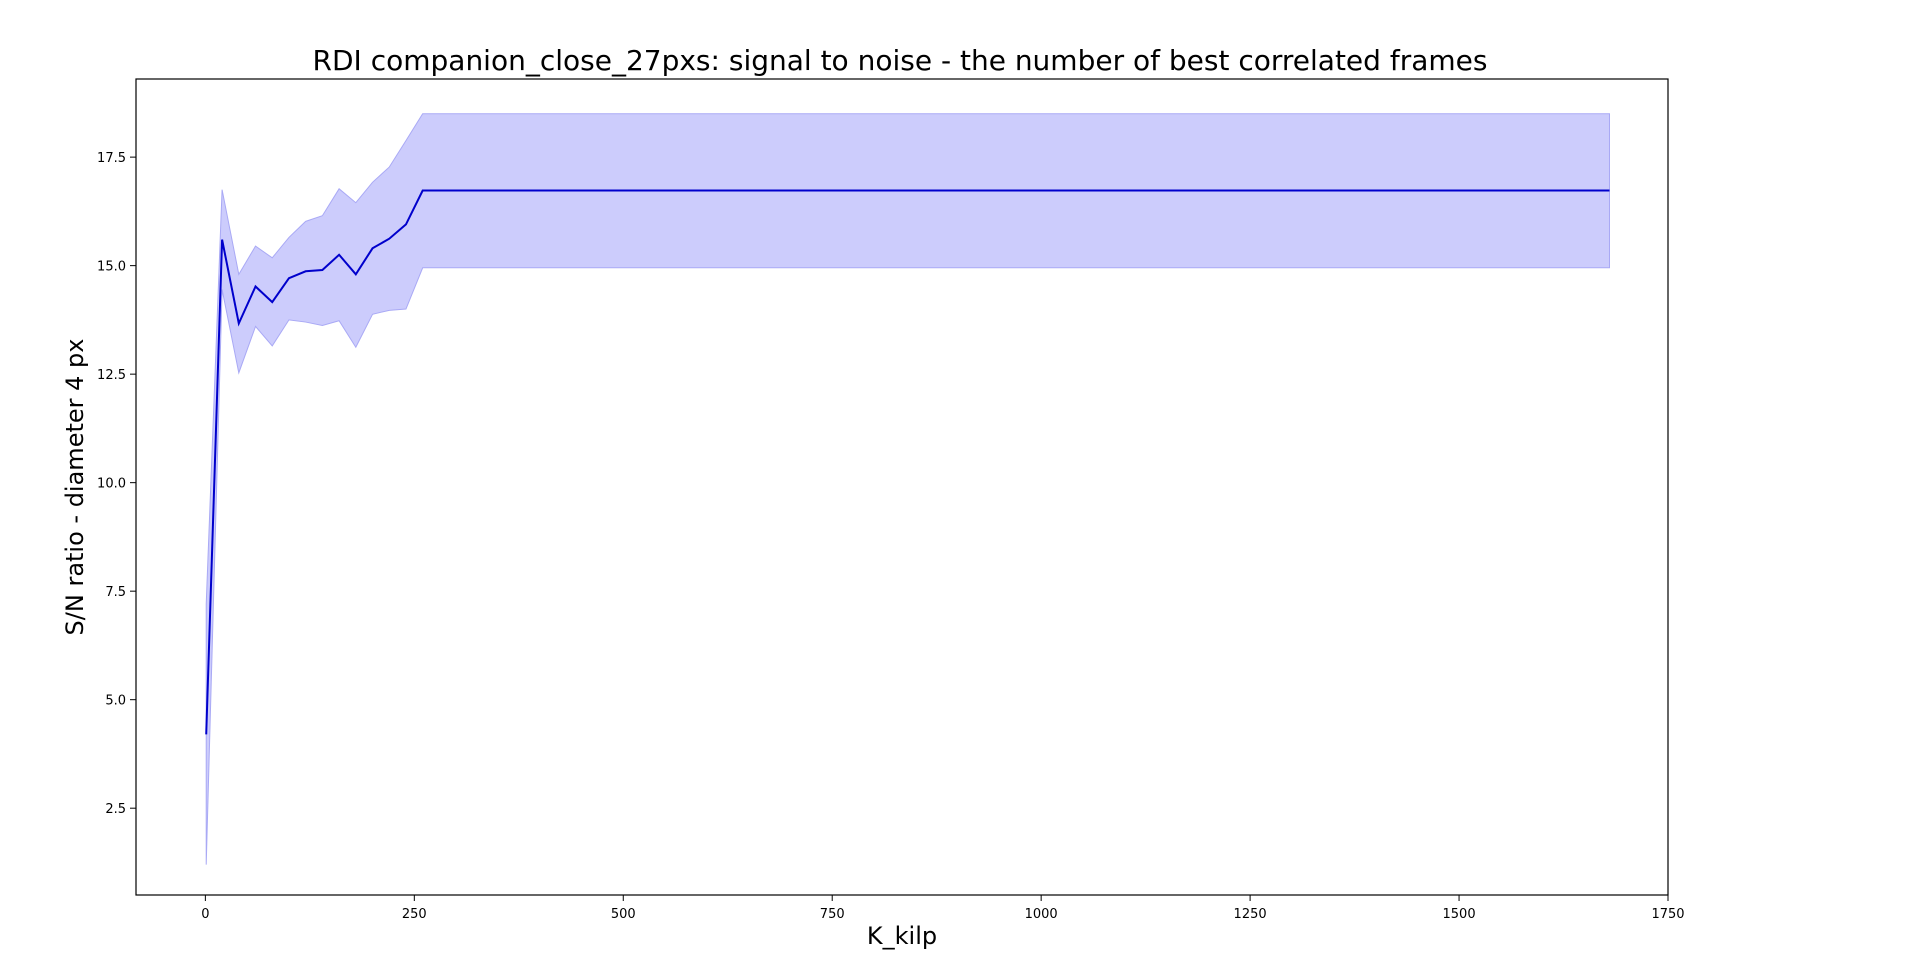  I want to click on x-tick-label: 1000, so click(1041, 914).